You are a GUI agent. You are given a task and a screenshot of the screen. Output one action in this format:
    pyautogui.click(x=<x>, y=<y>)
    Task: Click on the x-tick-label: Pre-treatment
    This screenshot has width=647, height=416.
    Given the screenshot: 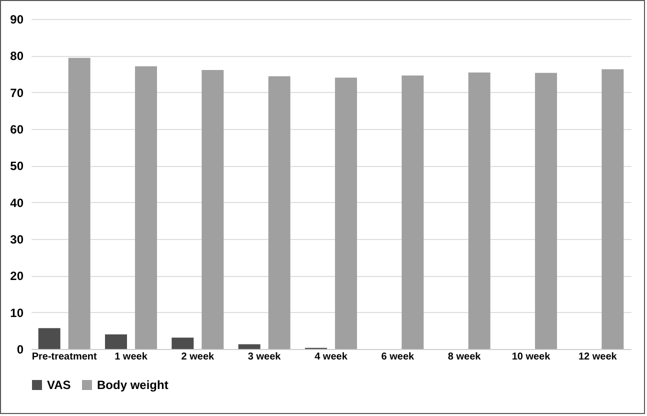 What is the action you would take?
    pyautogui.click(x=65, y=357)
    